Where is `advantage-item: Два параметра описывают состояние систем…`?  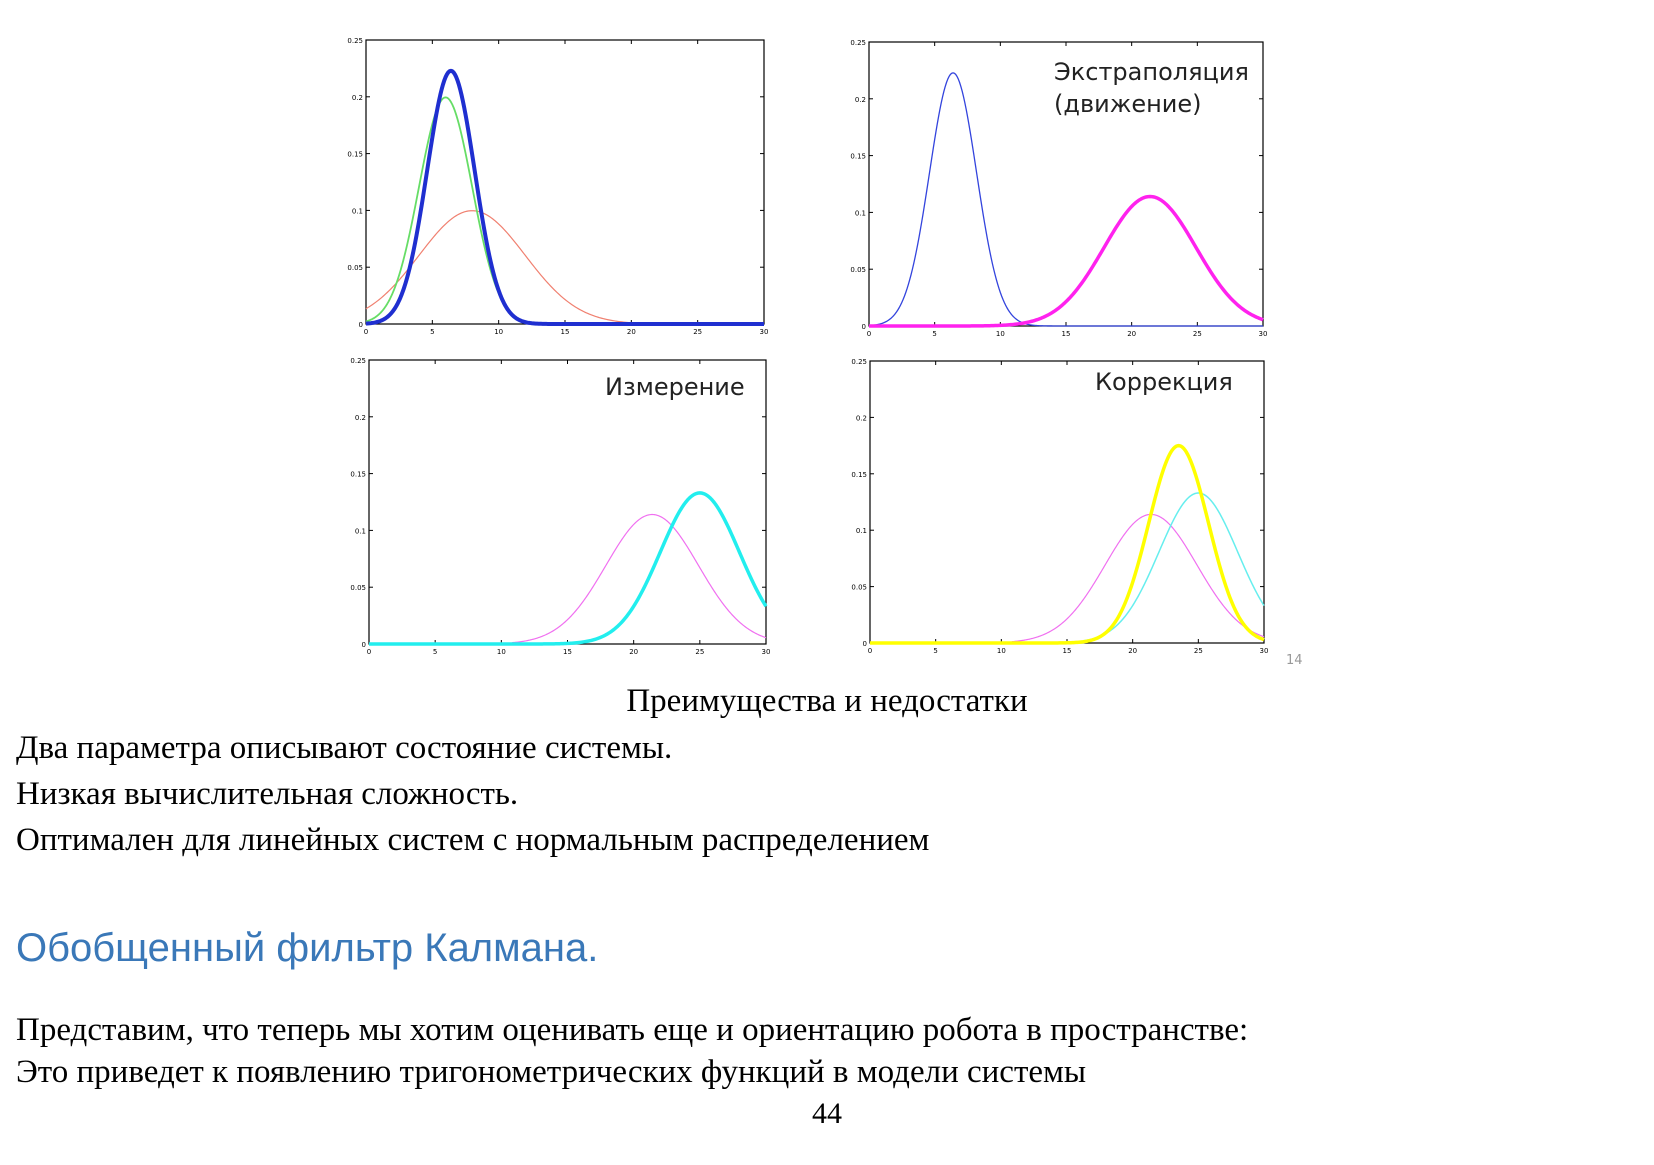
advantage-item: Два параметра описывают состояние систем… is located at coordinates (344, 748).